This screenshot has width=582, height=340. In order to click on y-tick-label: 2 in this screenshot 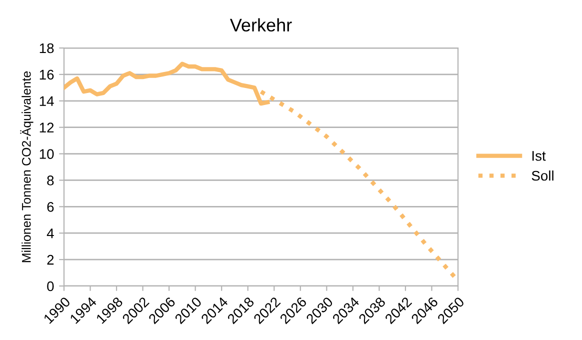, I will do `click(50, 259)`.